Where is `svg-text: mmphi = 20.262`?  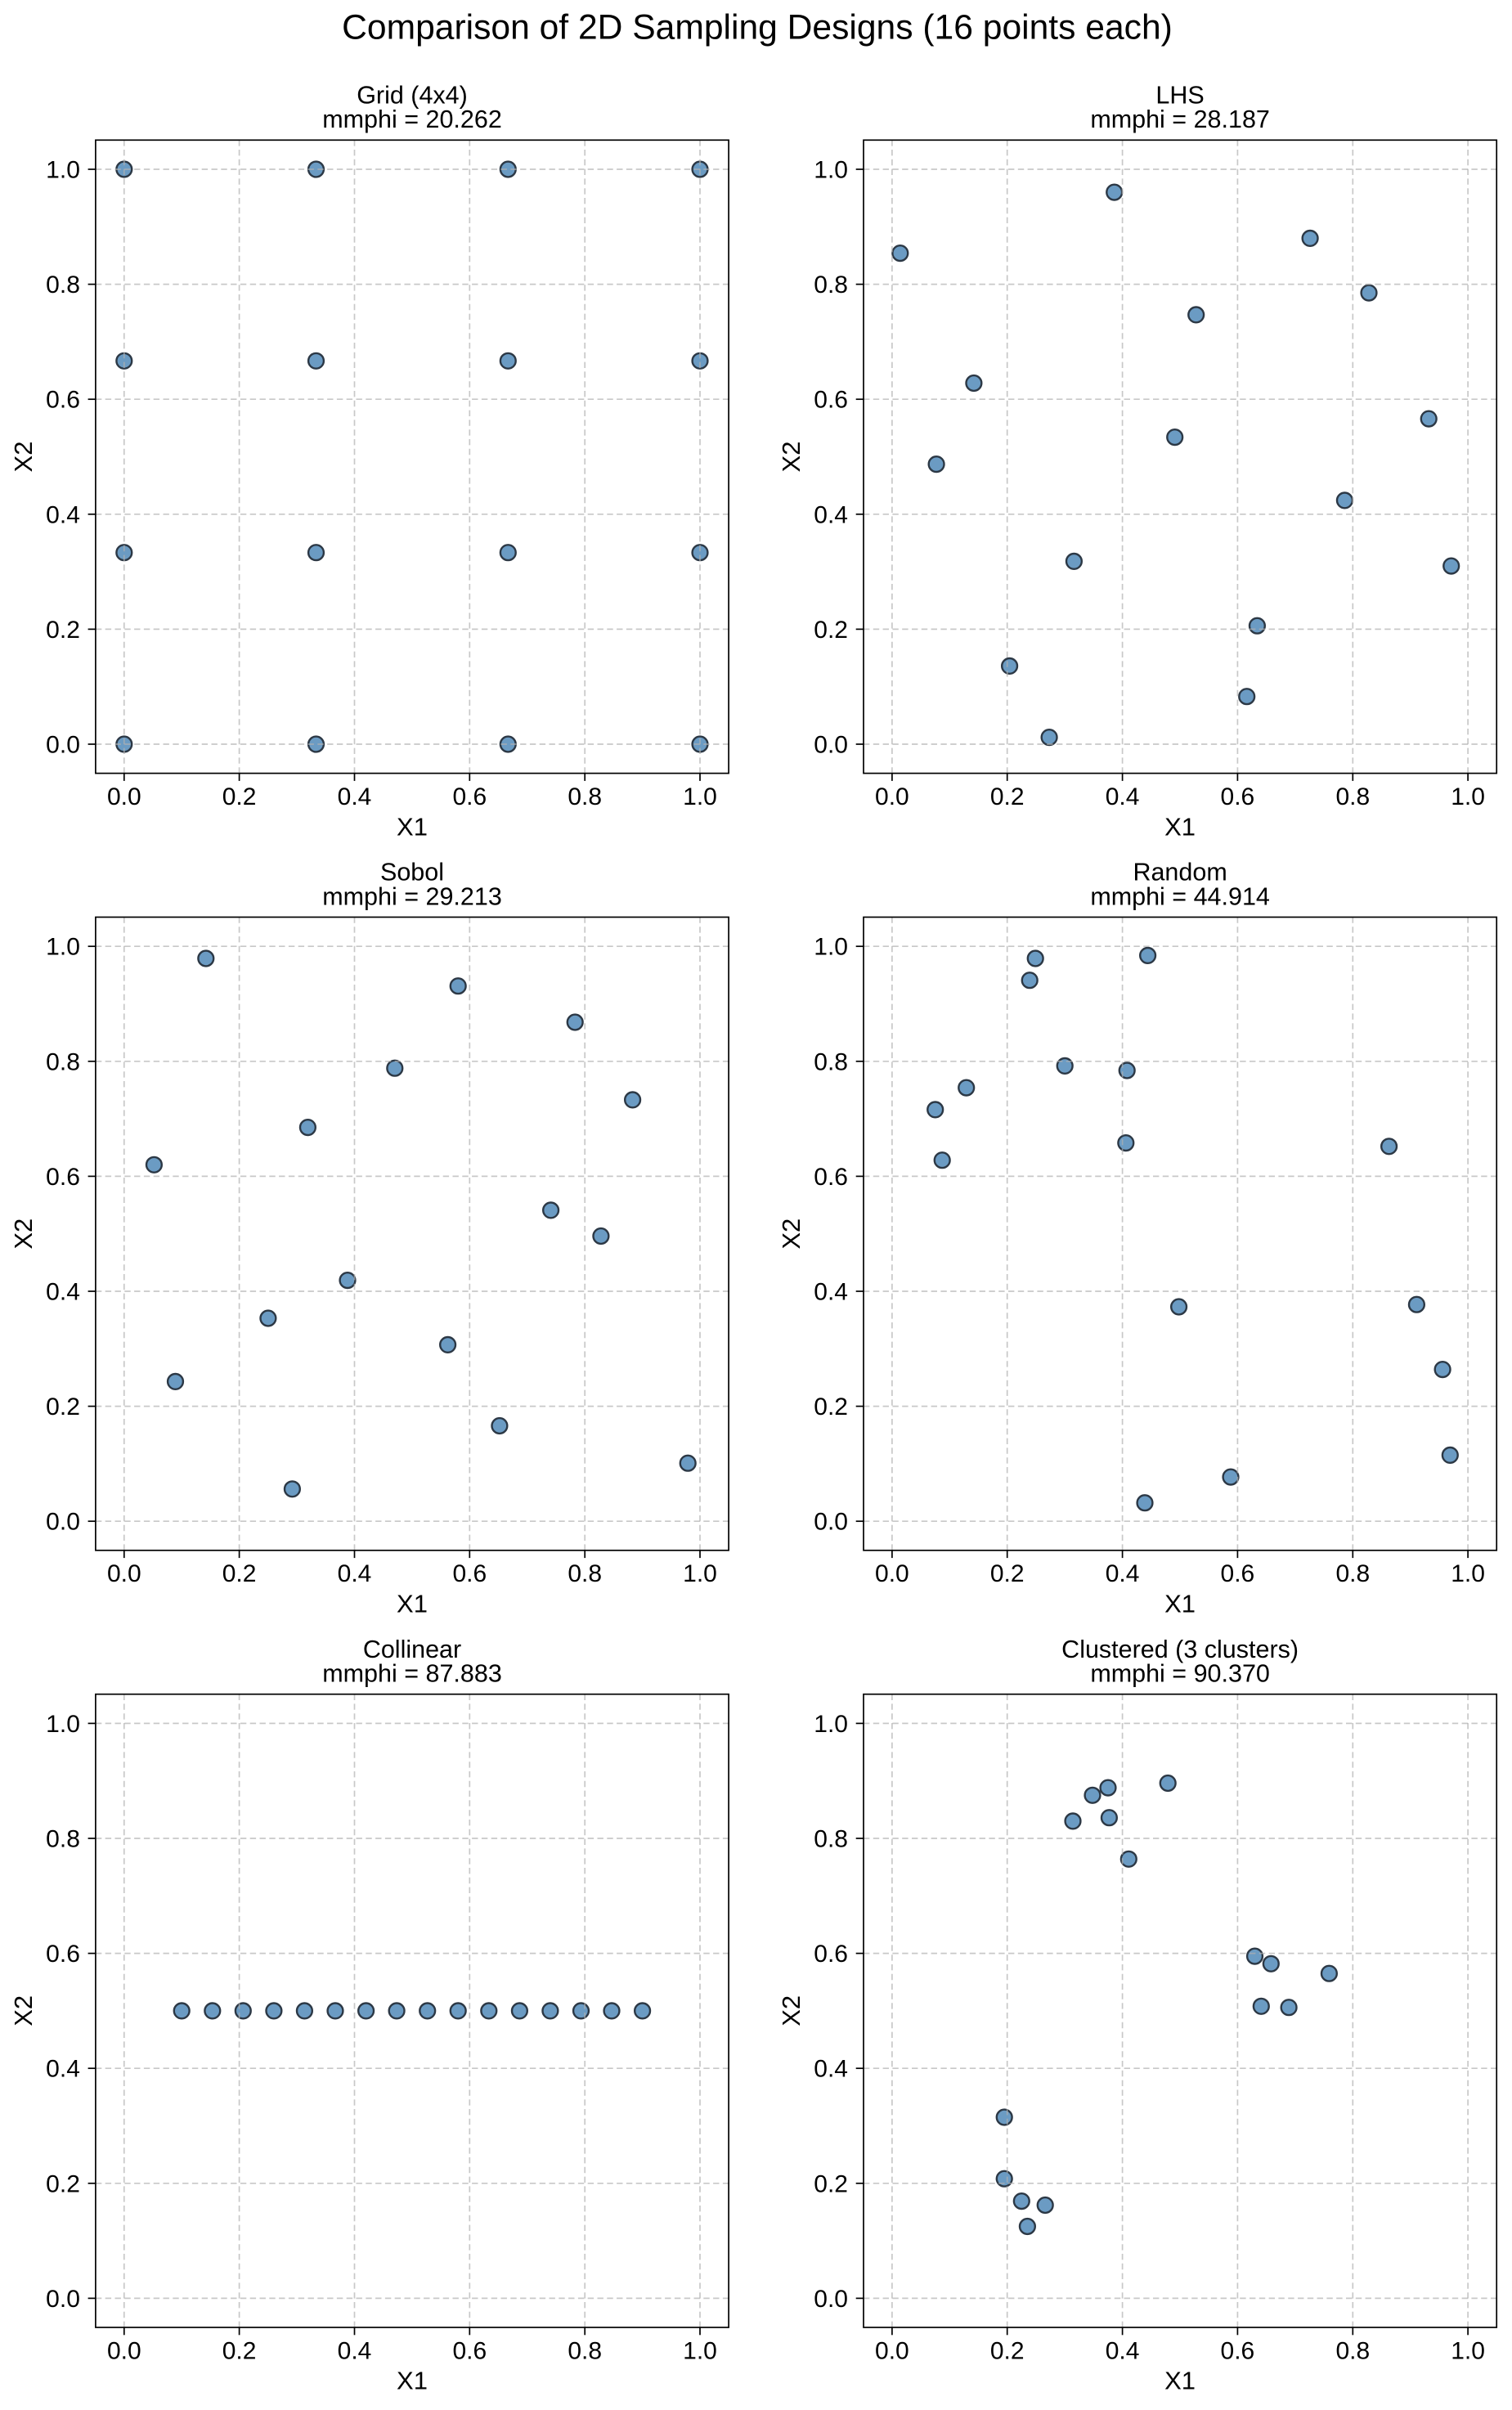 svg-text: mmphi = 20.262 is located at coordinates (412, 119).